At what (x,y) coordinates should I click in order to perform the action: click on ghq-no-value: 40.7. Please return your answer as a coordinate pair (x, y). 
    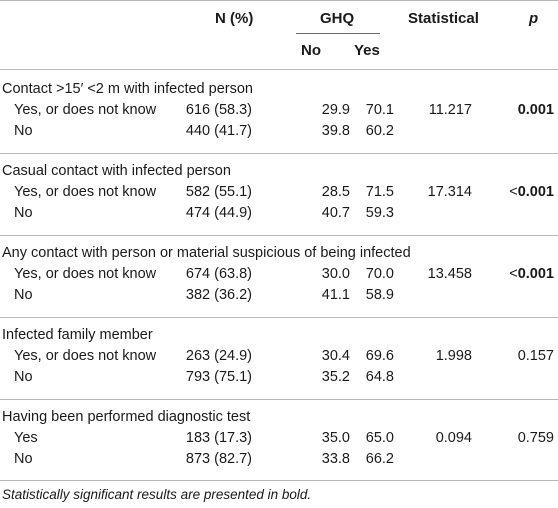
    Looking at the image, I should click on (335, 213).